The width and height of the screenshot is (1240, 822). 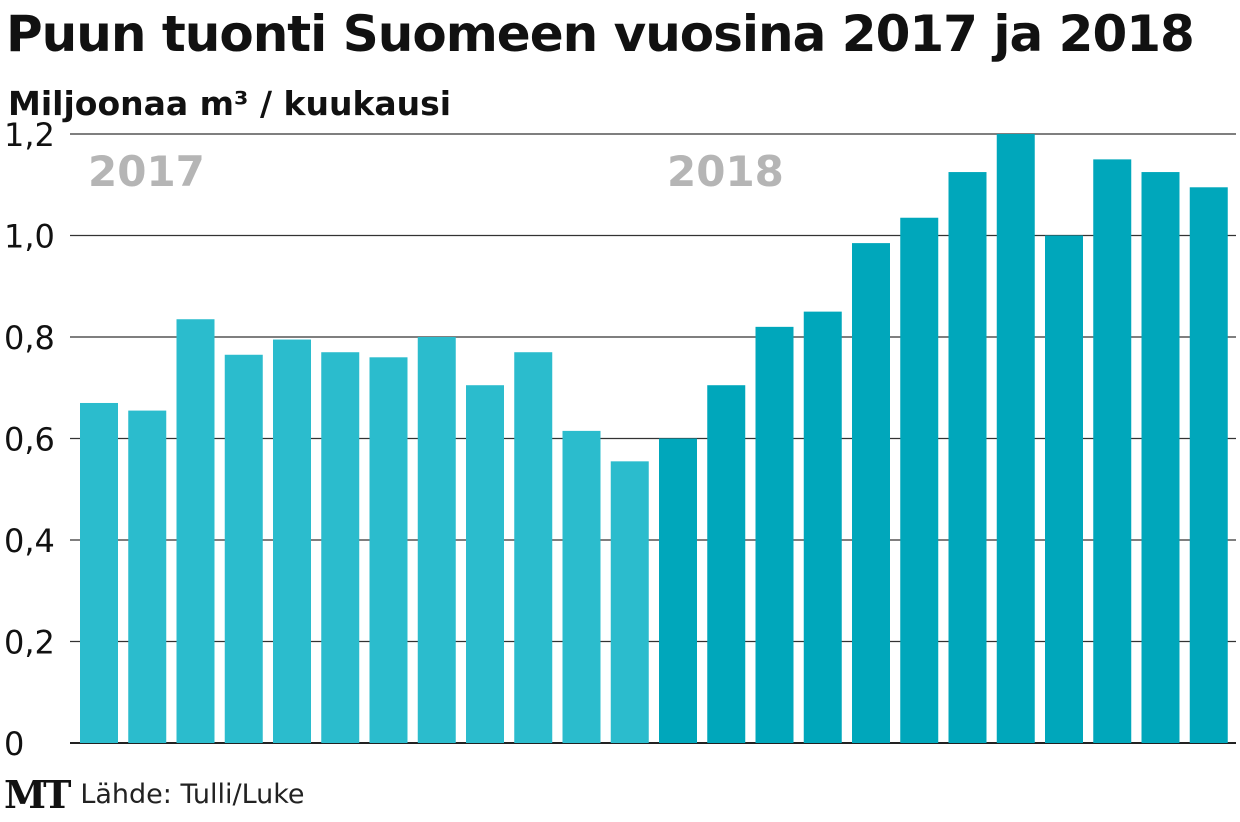 I want to click on y-tick-label: 1,0, so click(x=29, y=237).